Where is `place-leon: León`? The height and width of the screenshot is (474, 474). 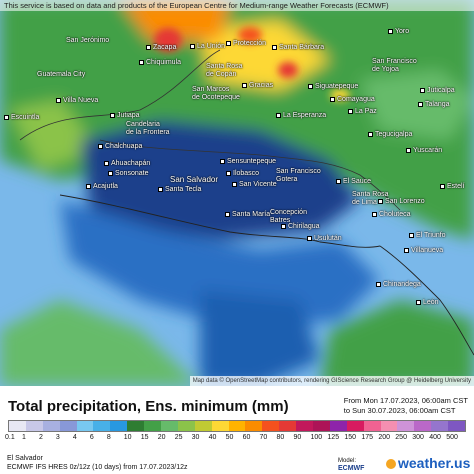
place-leon: León is located at coordinates (427, 303).